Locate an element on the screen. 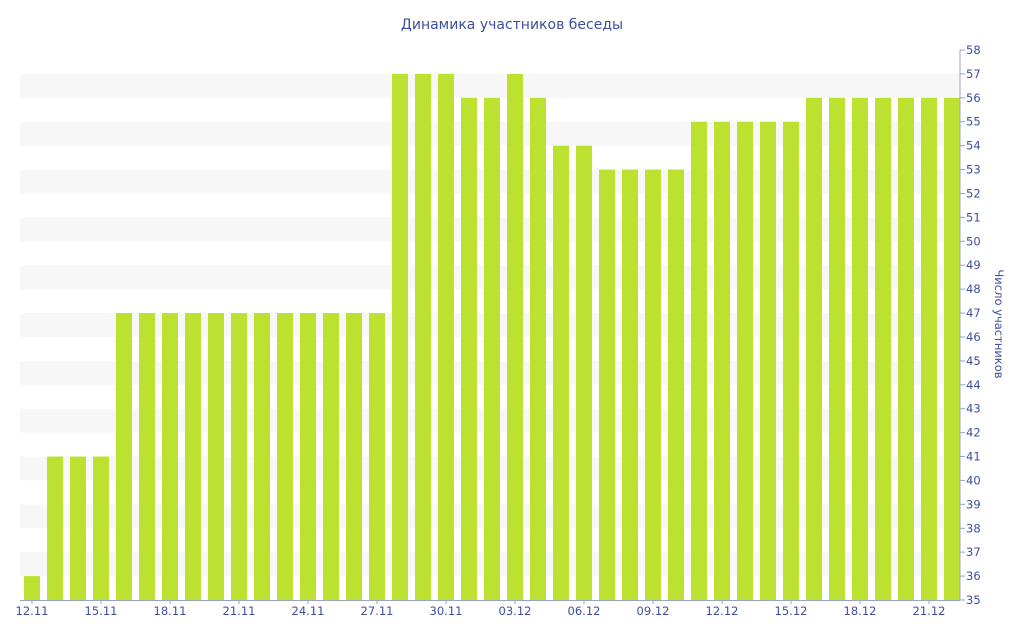  chart-title: Динамика участников беседы is located at coordinates (512, 25).